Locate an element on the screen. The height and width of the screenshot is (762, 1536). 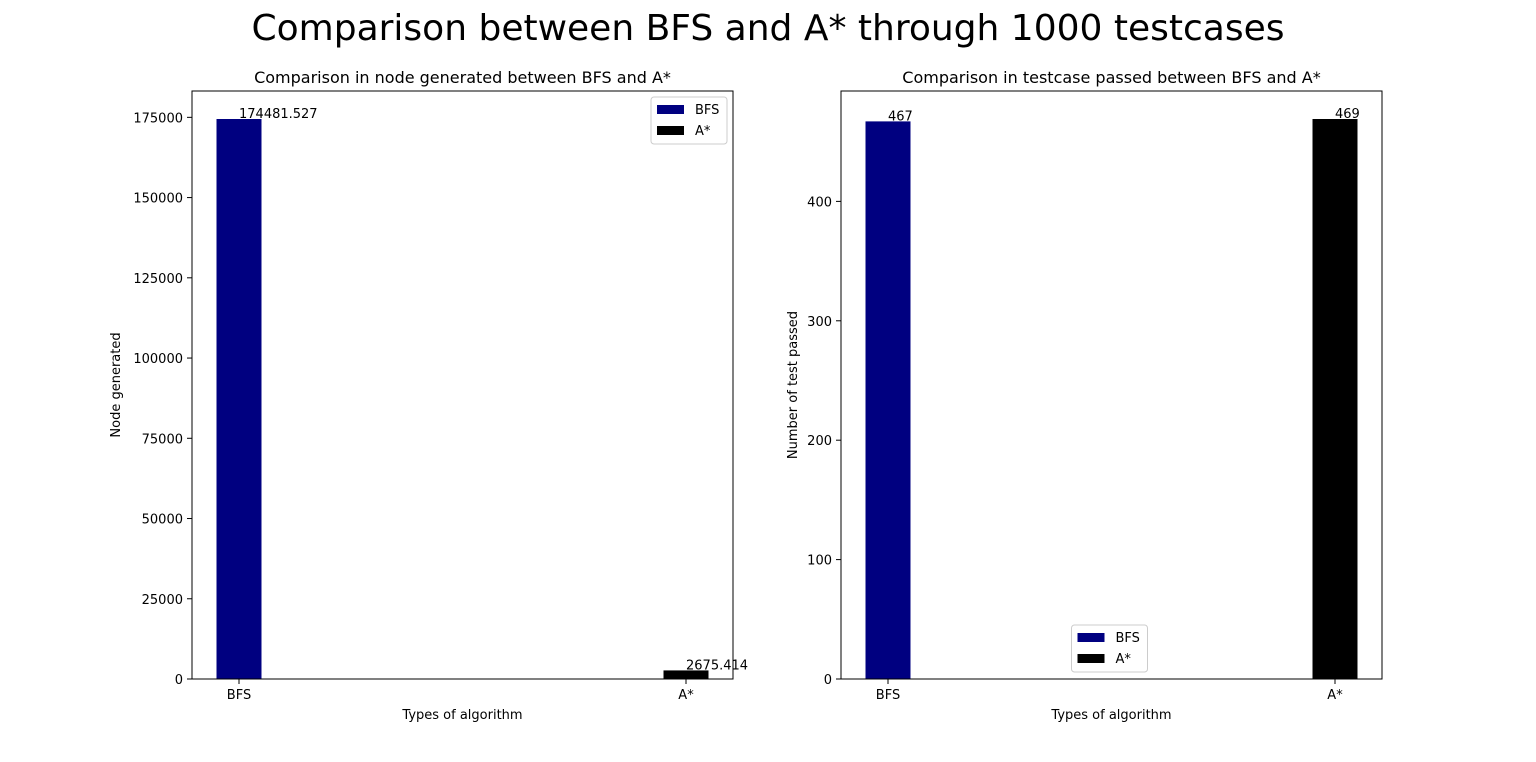
chart2-data-label: 469 is located at coordinates (1347, 114).